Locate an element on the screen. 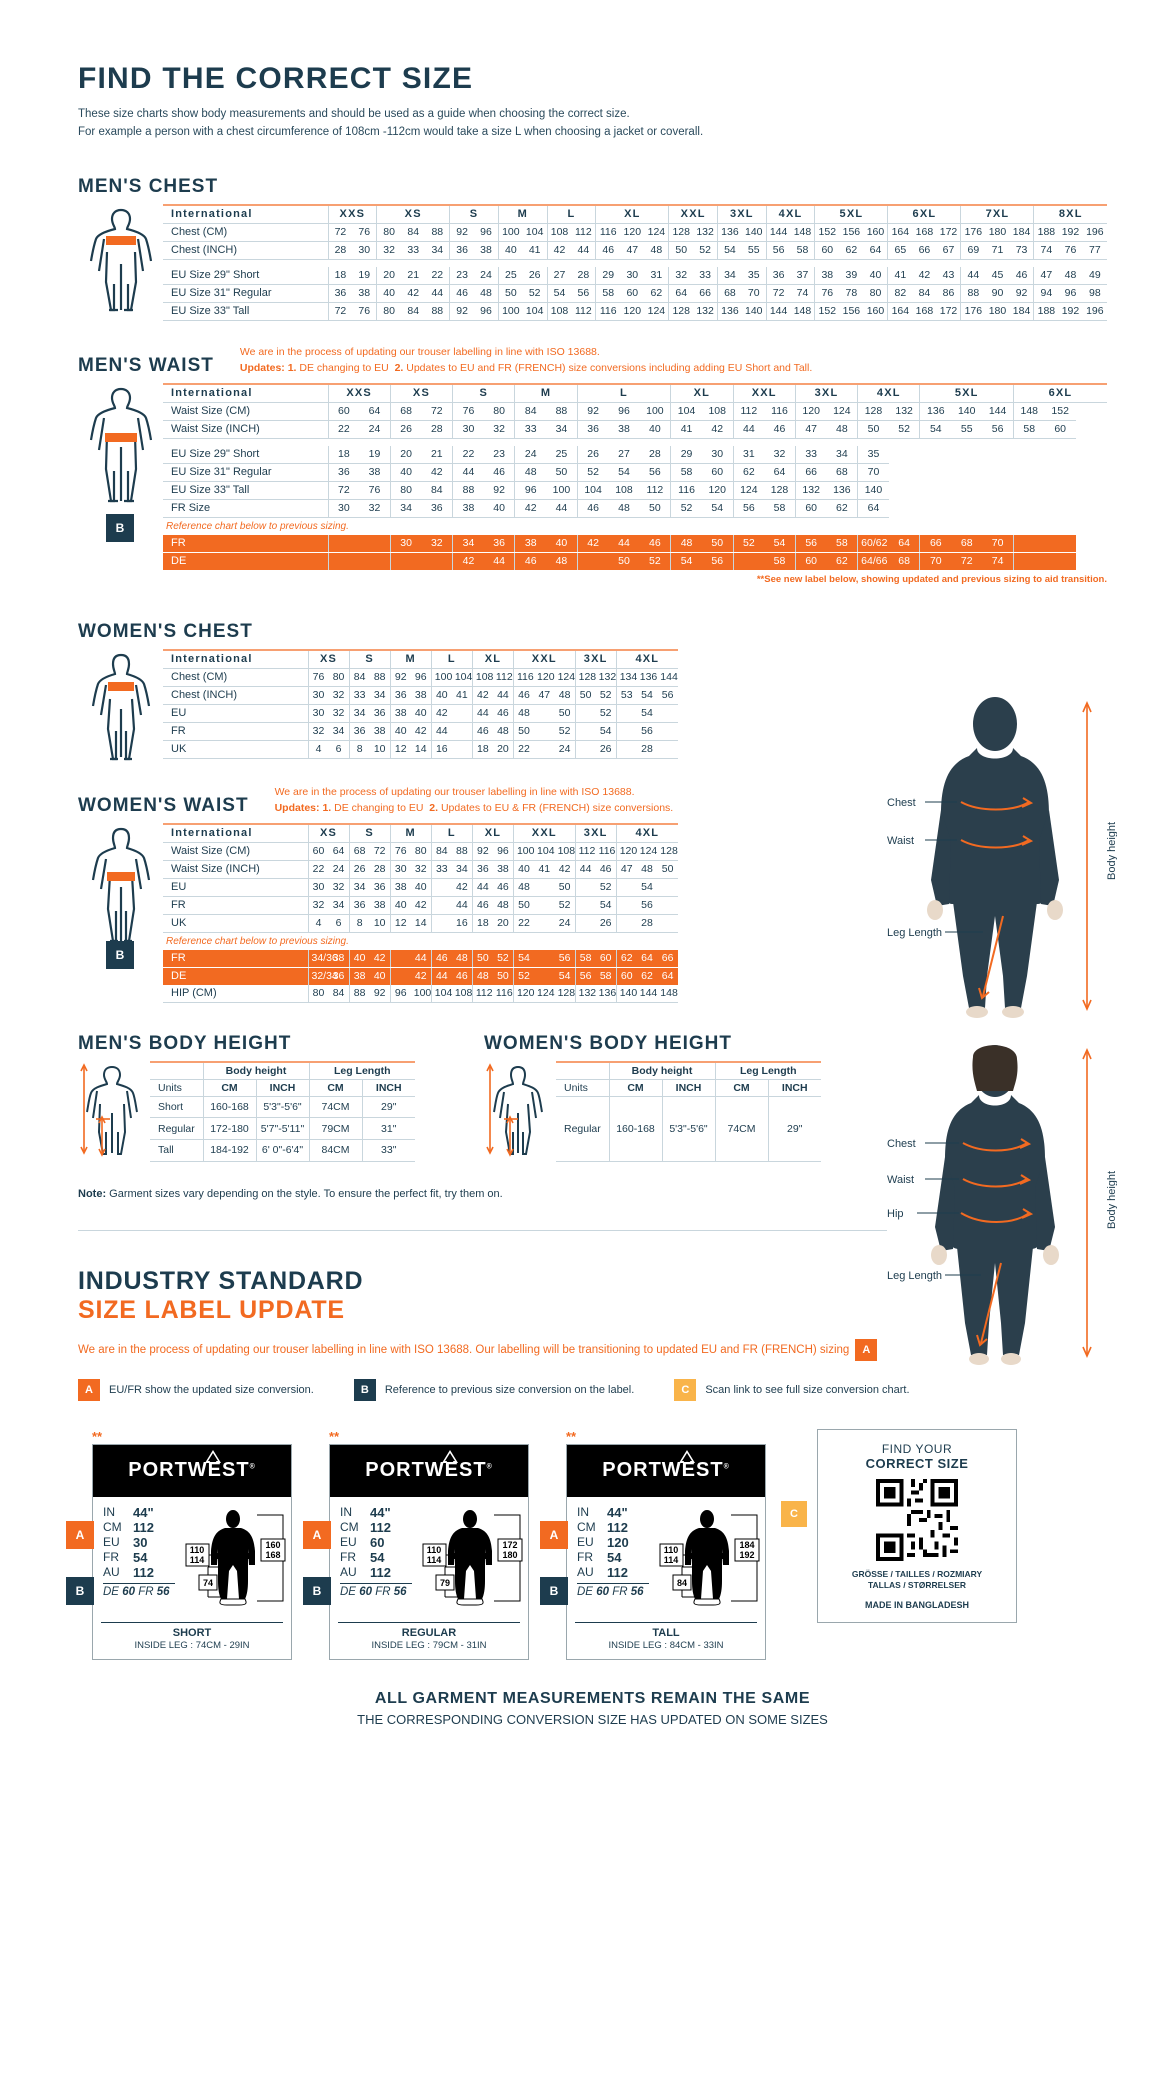 Image resolution: width=1157 pixels, height=2076 pixels. card-header: PORTWEST® is located at coordinates (192, 1470).